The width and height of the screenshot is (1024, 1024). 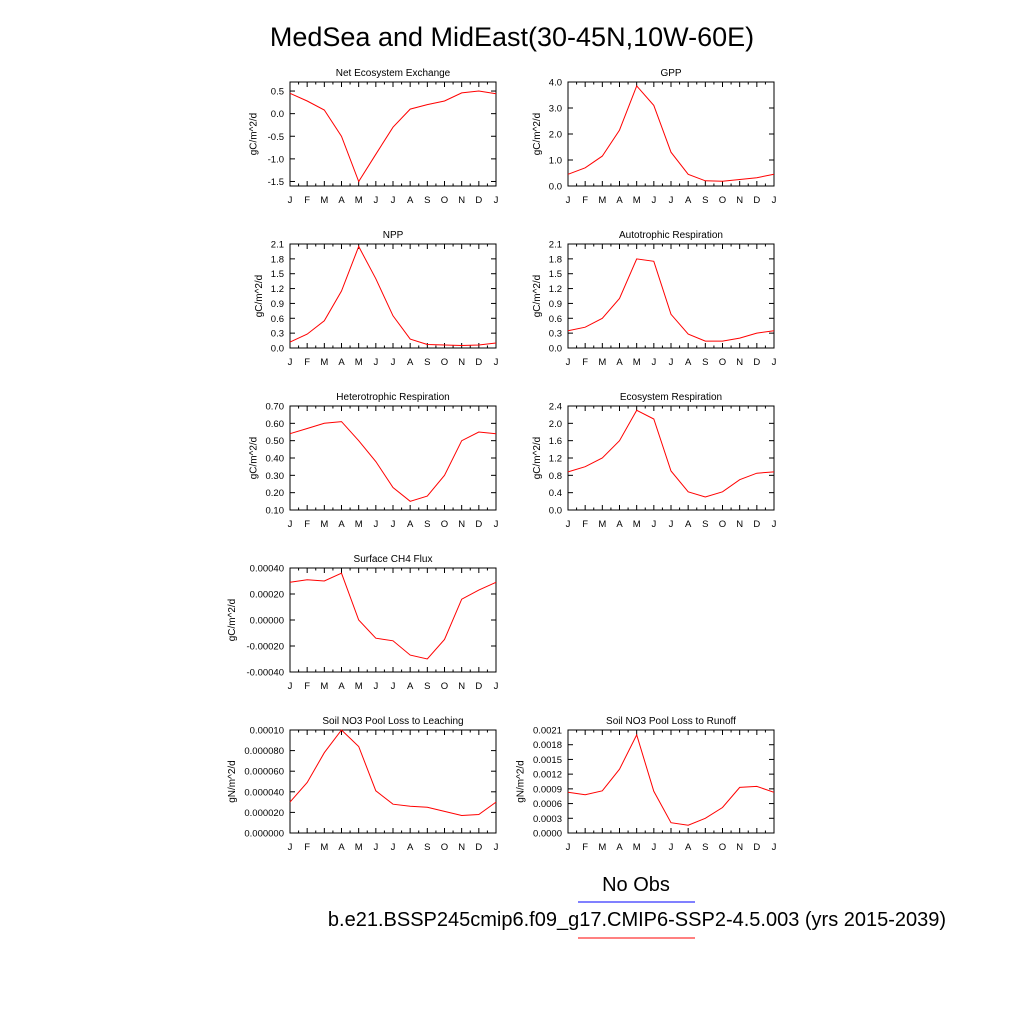 What do you see at coordinates (547, 834) in the screenshot?
I see `y-tick-label: 0.0000` at bounding box center [547, 834].